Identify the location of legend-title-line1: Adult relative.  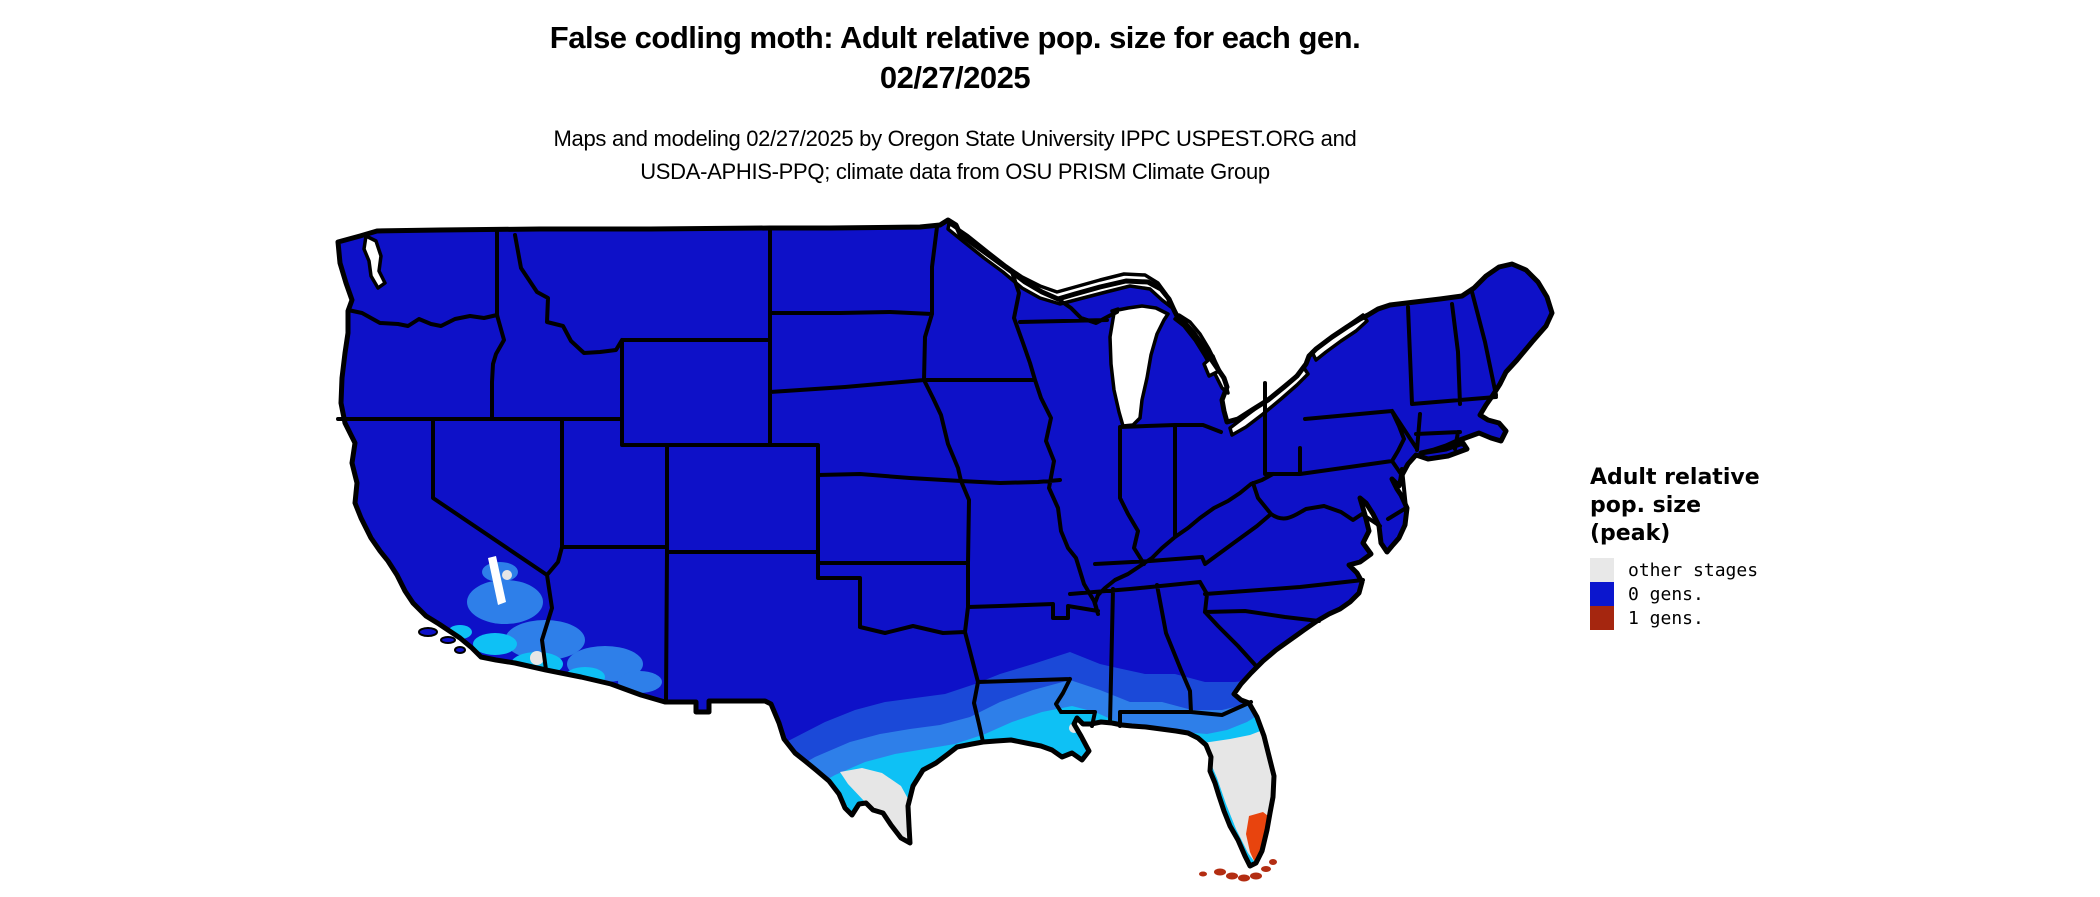
(1675, 477).